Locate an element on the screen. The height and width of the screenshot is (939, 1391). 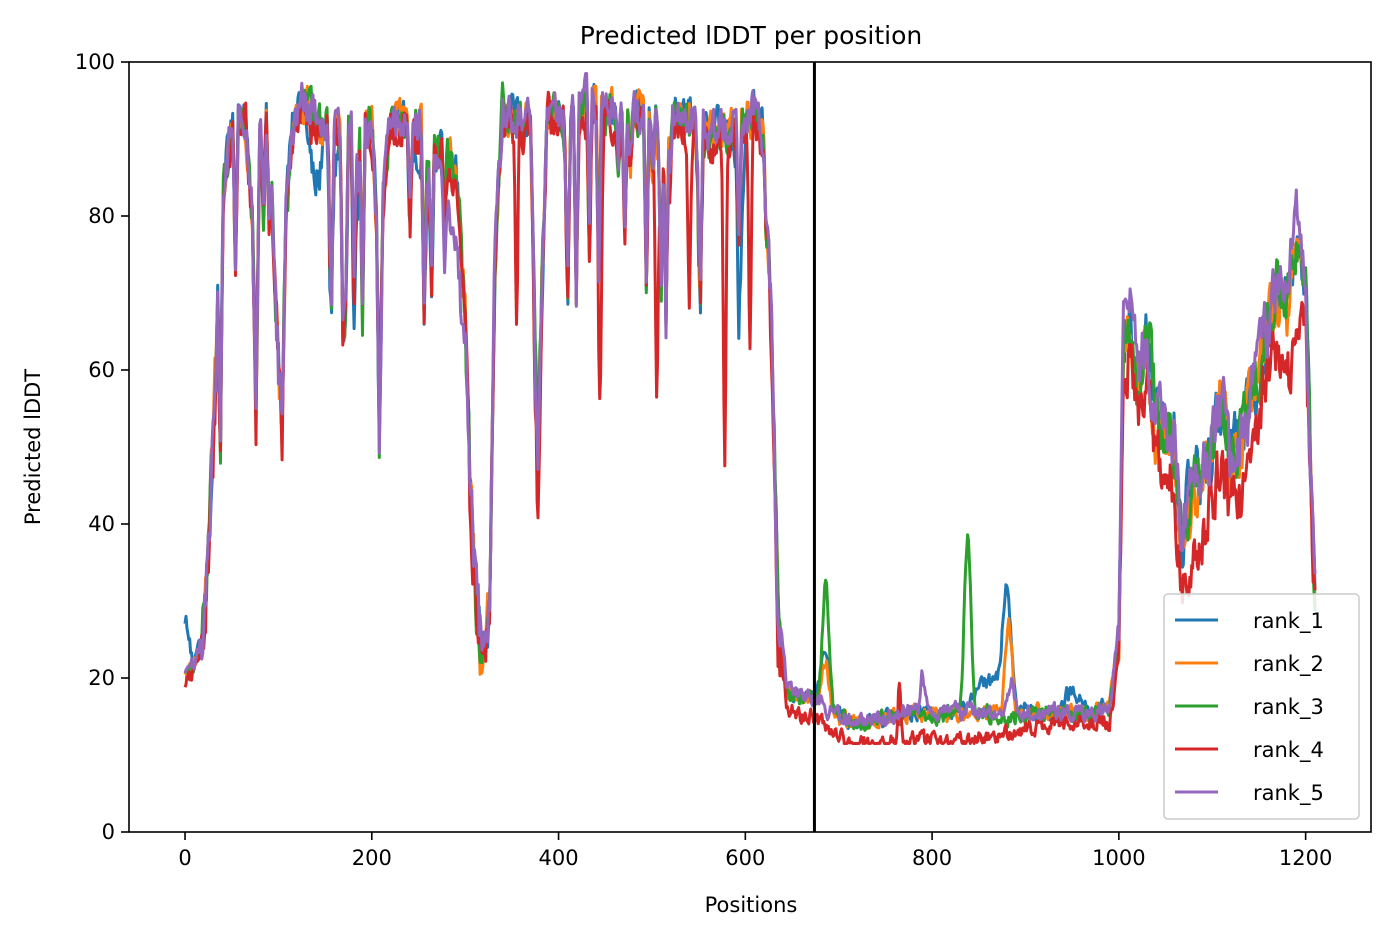
legend-box is located at coordinates (1261, 706).